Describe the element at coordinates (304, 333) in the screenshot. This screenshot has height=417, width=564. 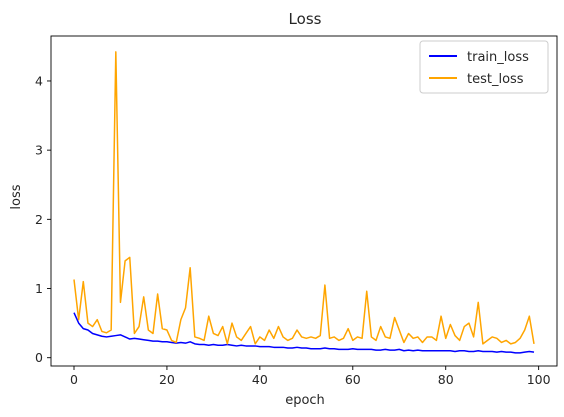
I see `series-line-train_loss` at that location.